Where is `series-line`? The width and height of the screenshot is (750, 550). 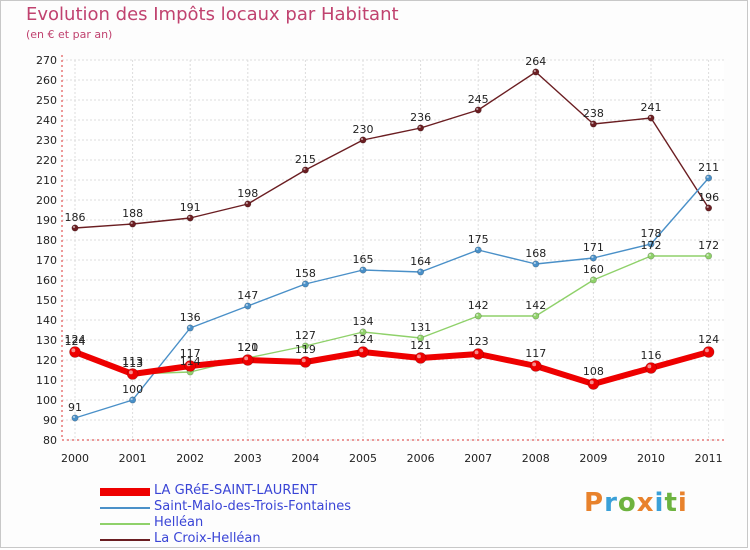
series-line is located at coordinates (391, 368).